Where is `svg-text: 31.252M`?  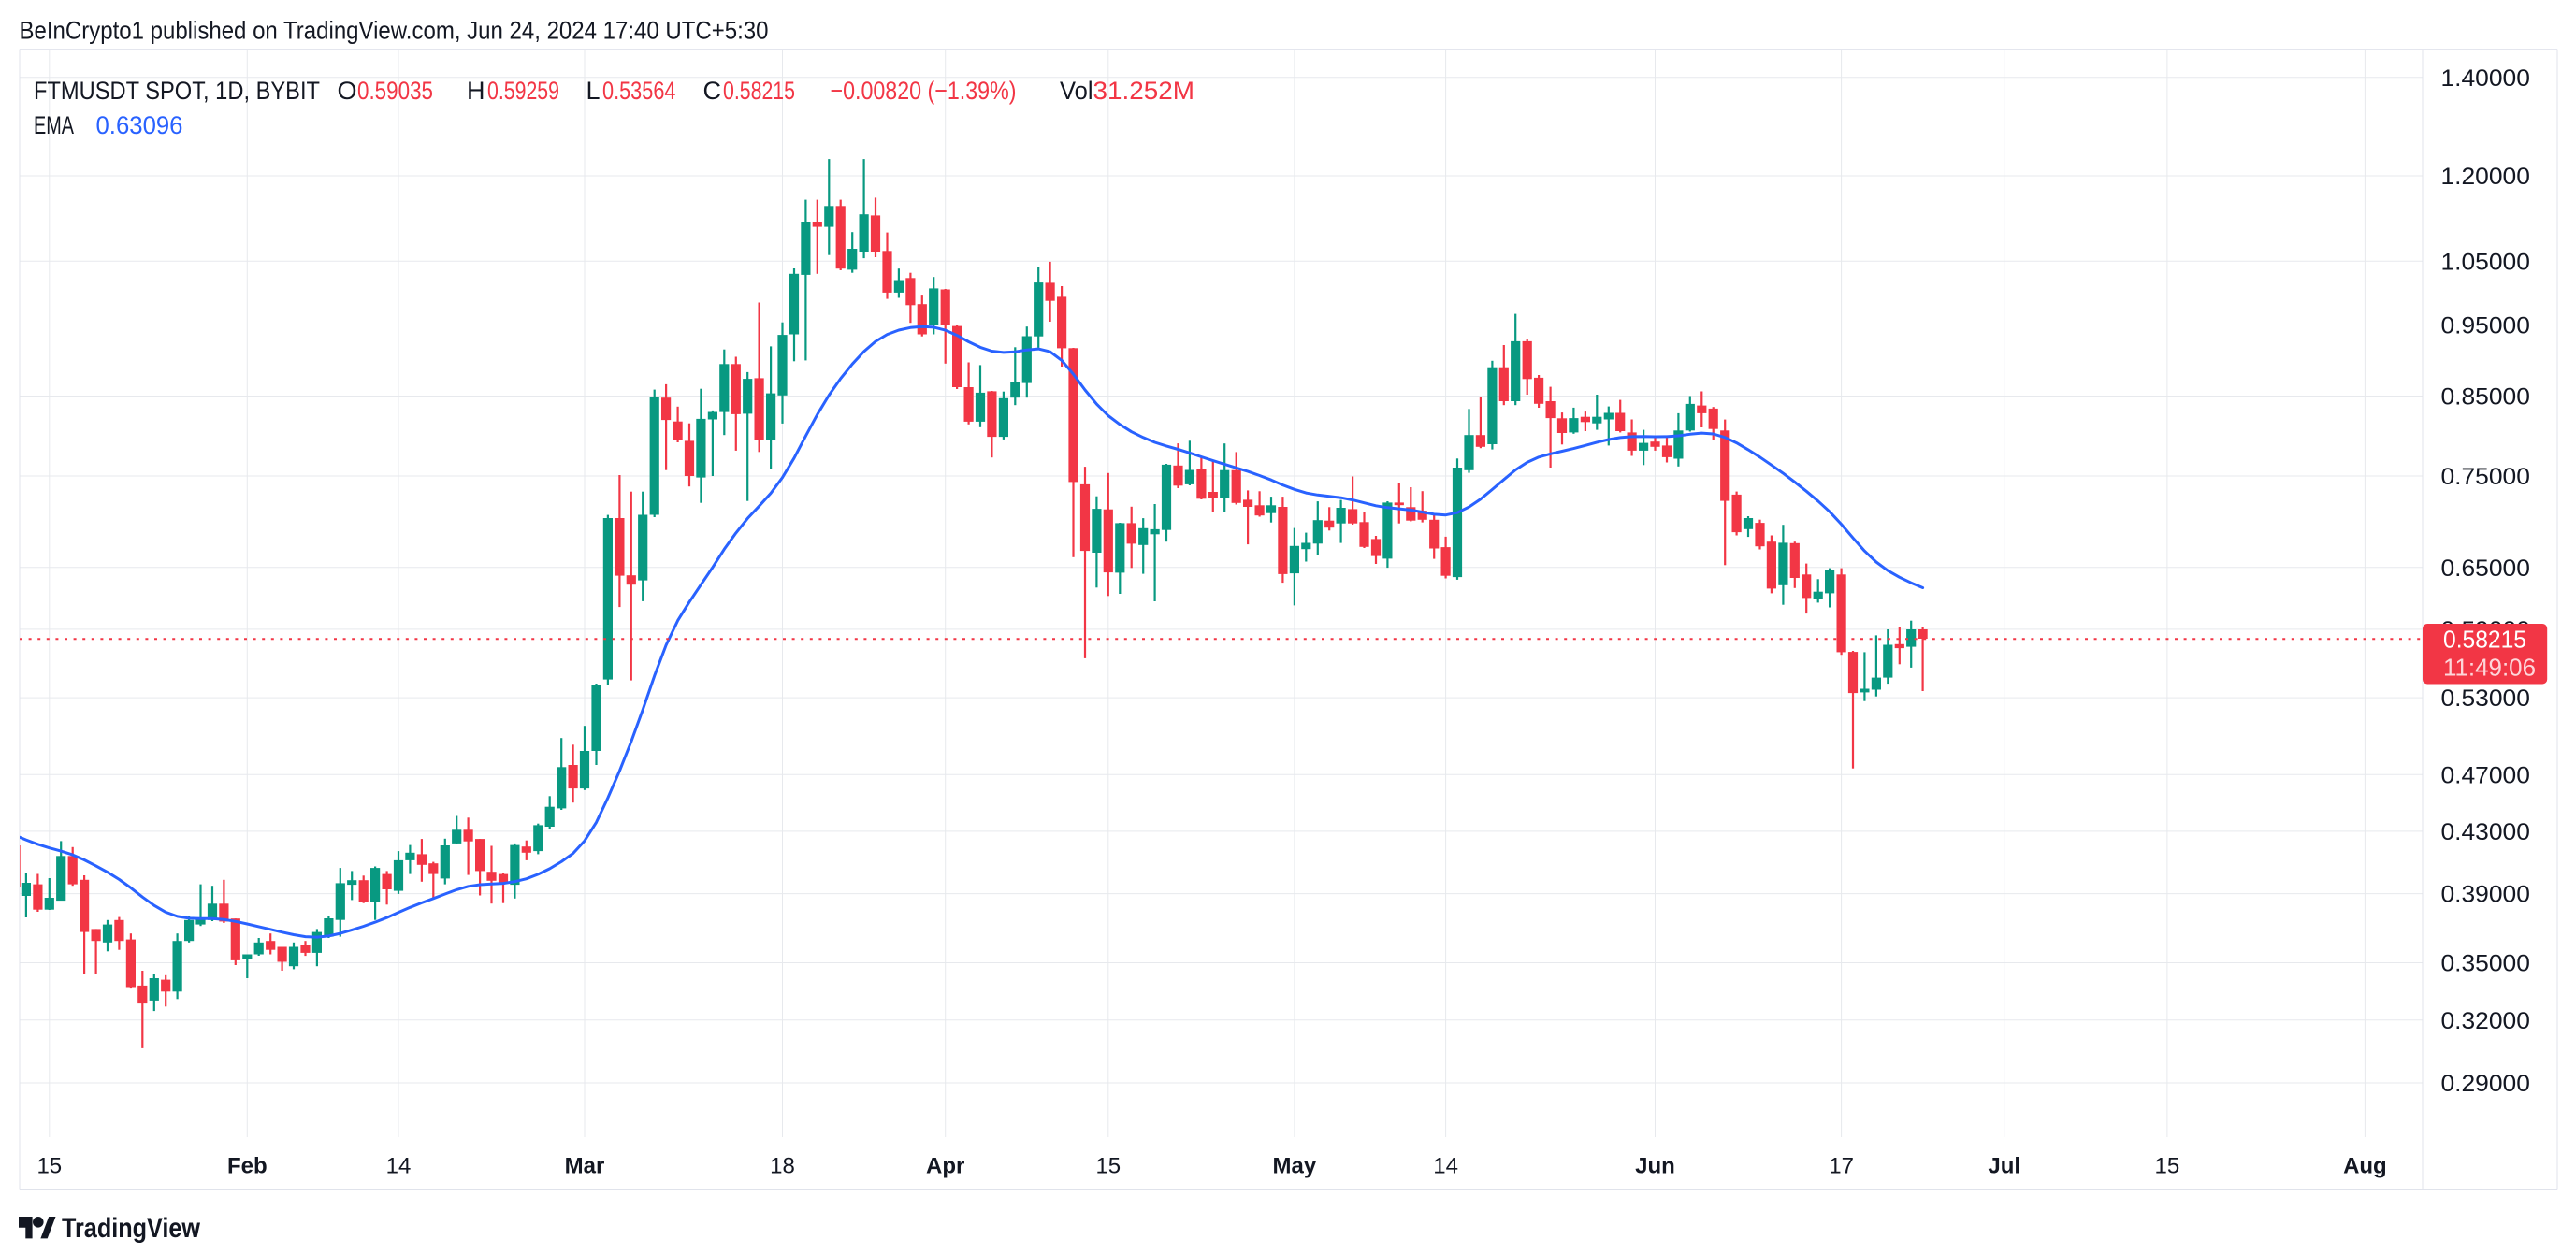
svg-text: 31.252M is located at coordinates (1144, 91).